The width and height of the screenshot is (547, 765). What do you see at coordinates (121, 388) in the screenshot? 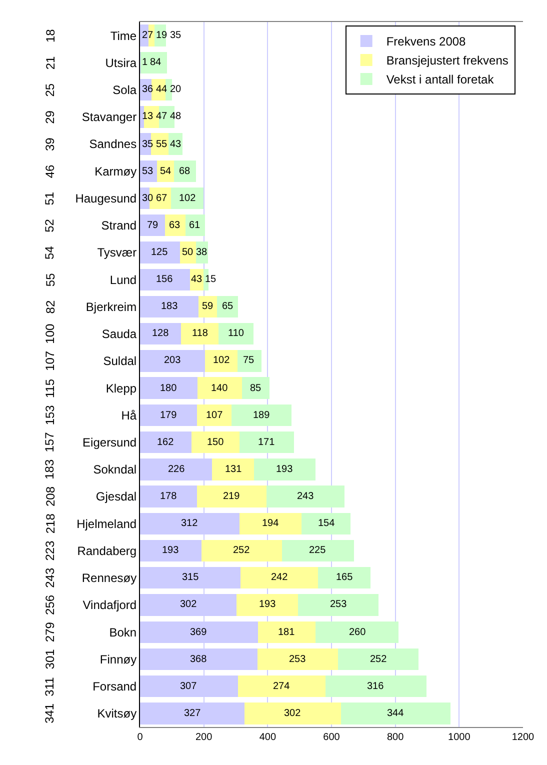
I see `y-tick-label: Klepp` at bounding box center [121, 388].